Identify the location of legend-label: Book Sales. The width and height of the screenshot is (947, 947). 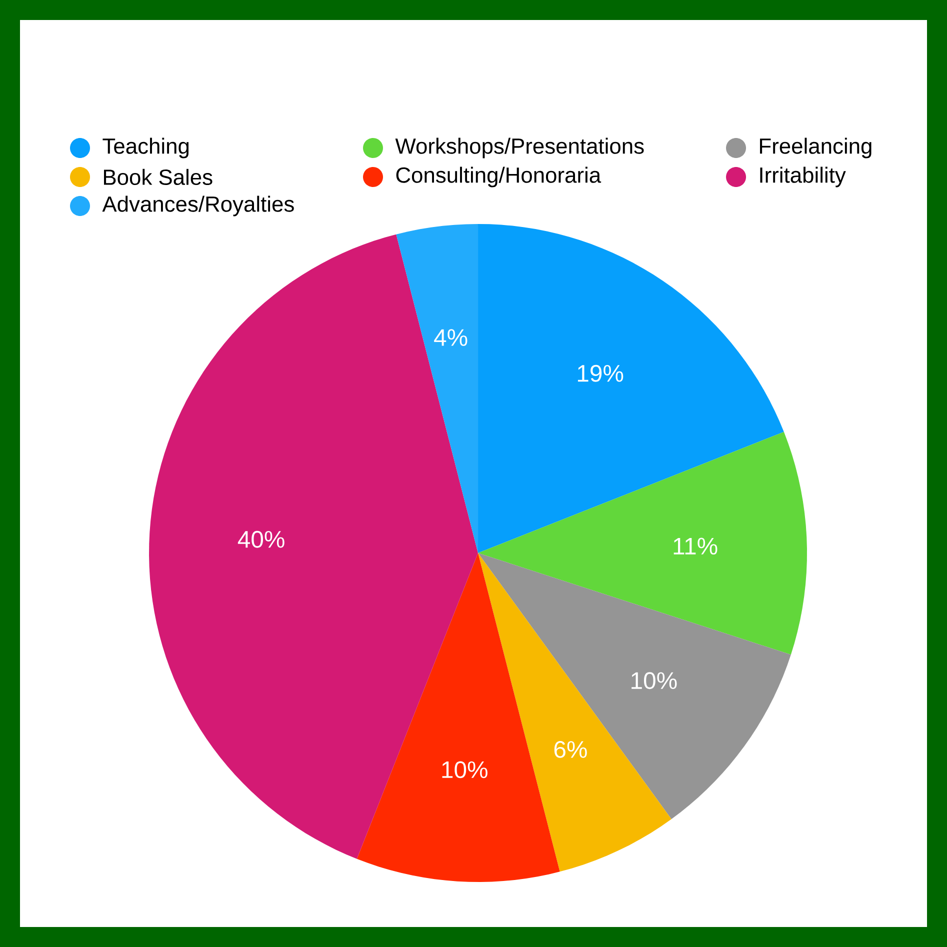
(158, 177).